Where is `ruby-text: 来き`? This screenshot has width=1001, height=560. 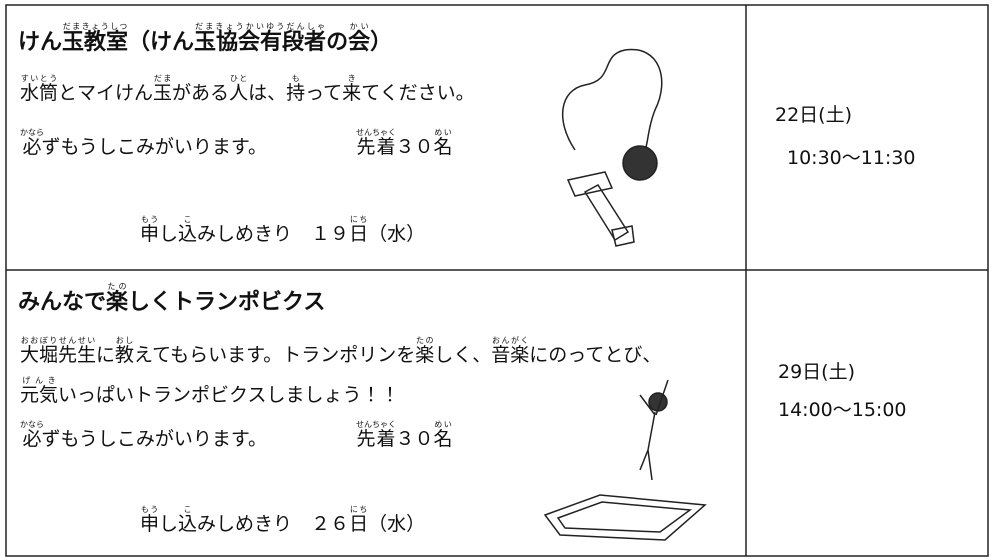 ruby-text: 来き is located at coordinates (352, 89).